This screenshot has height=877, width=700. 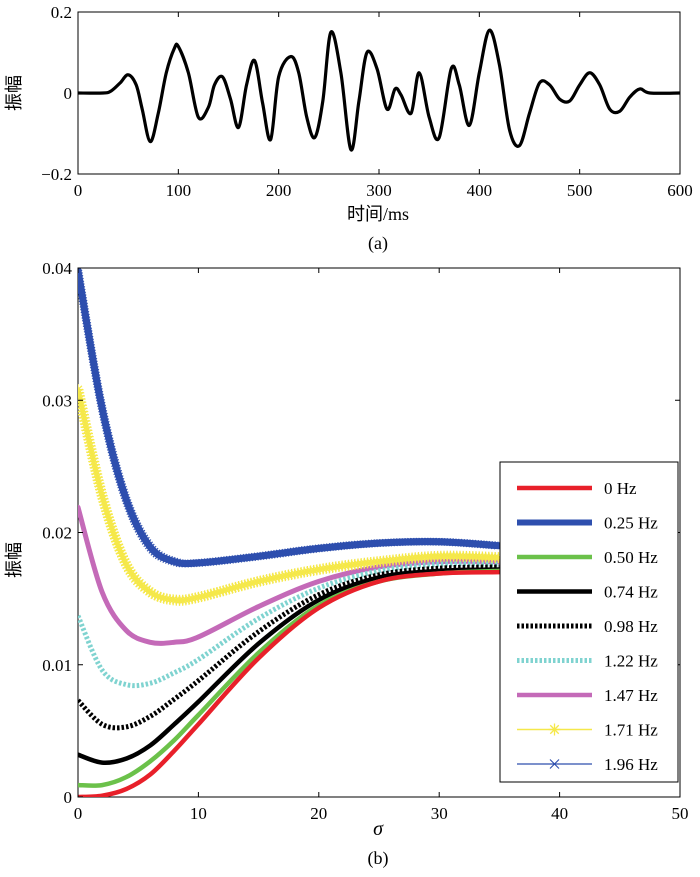 What do you see at coordinates (198, 813) in the screenshot?
I see `b-xtick-label: 10` at bounding box center [198, 813].